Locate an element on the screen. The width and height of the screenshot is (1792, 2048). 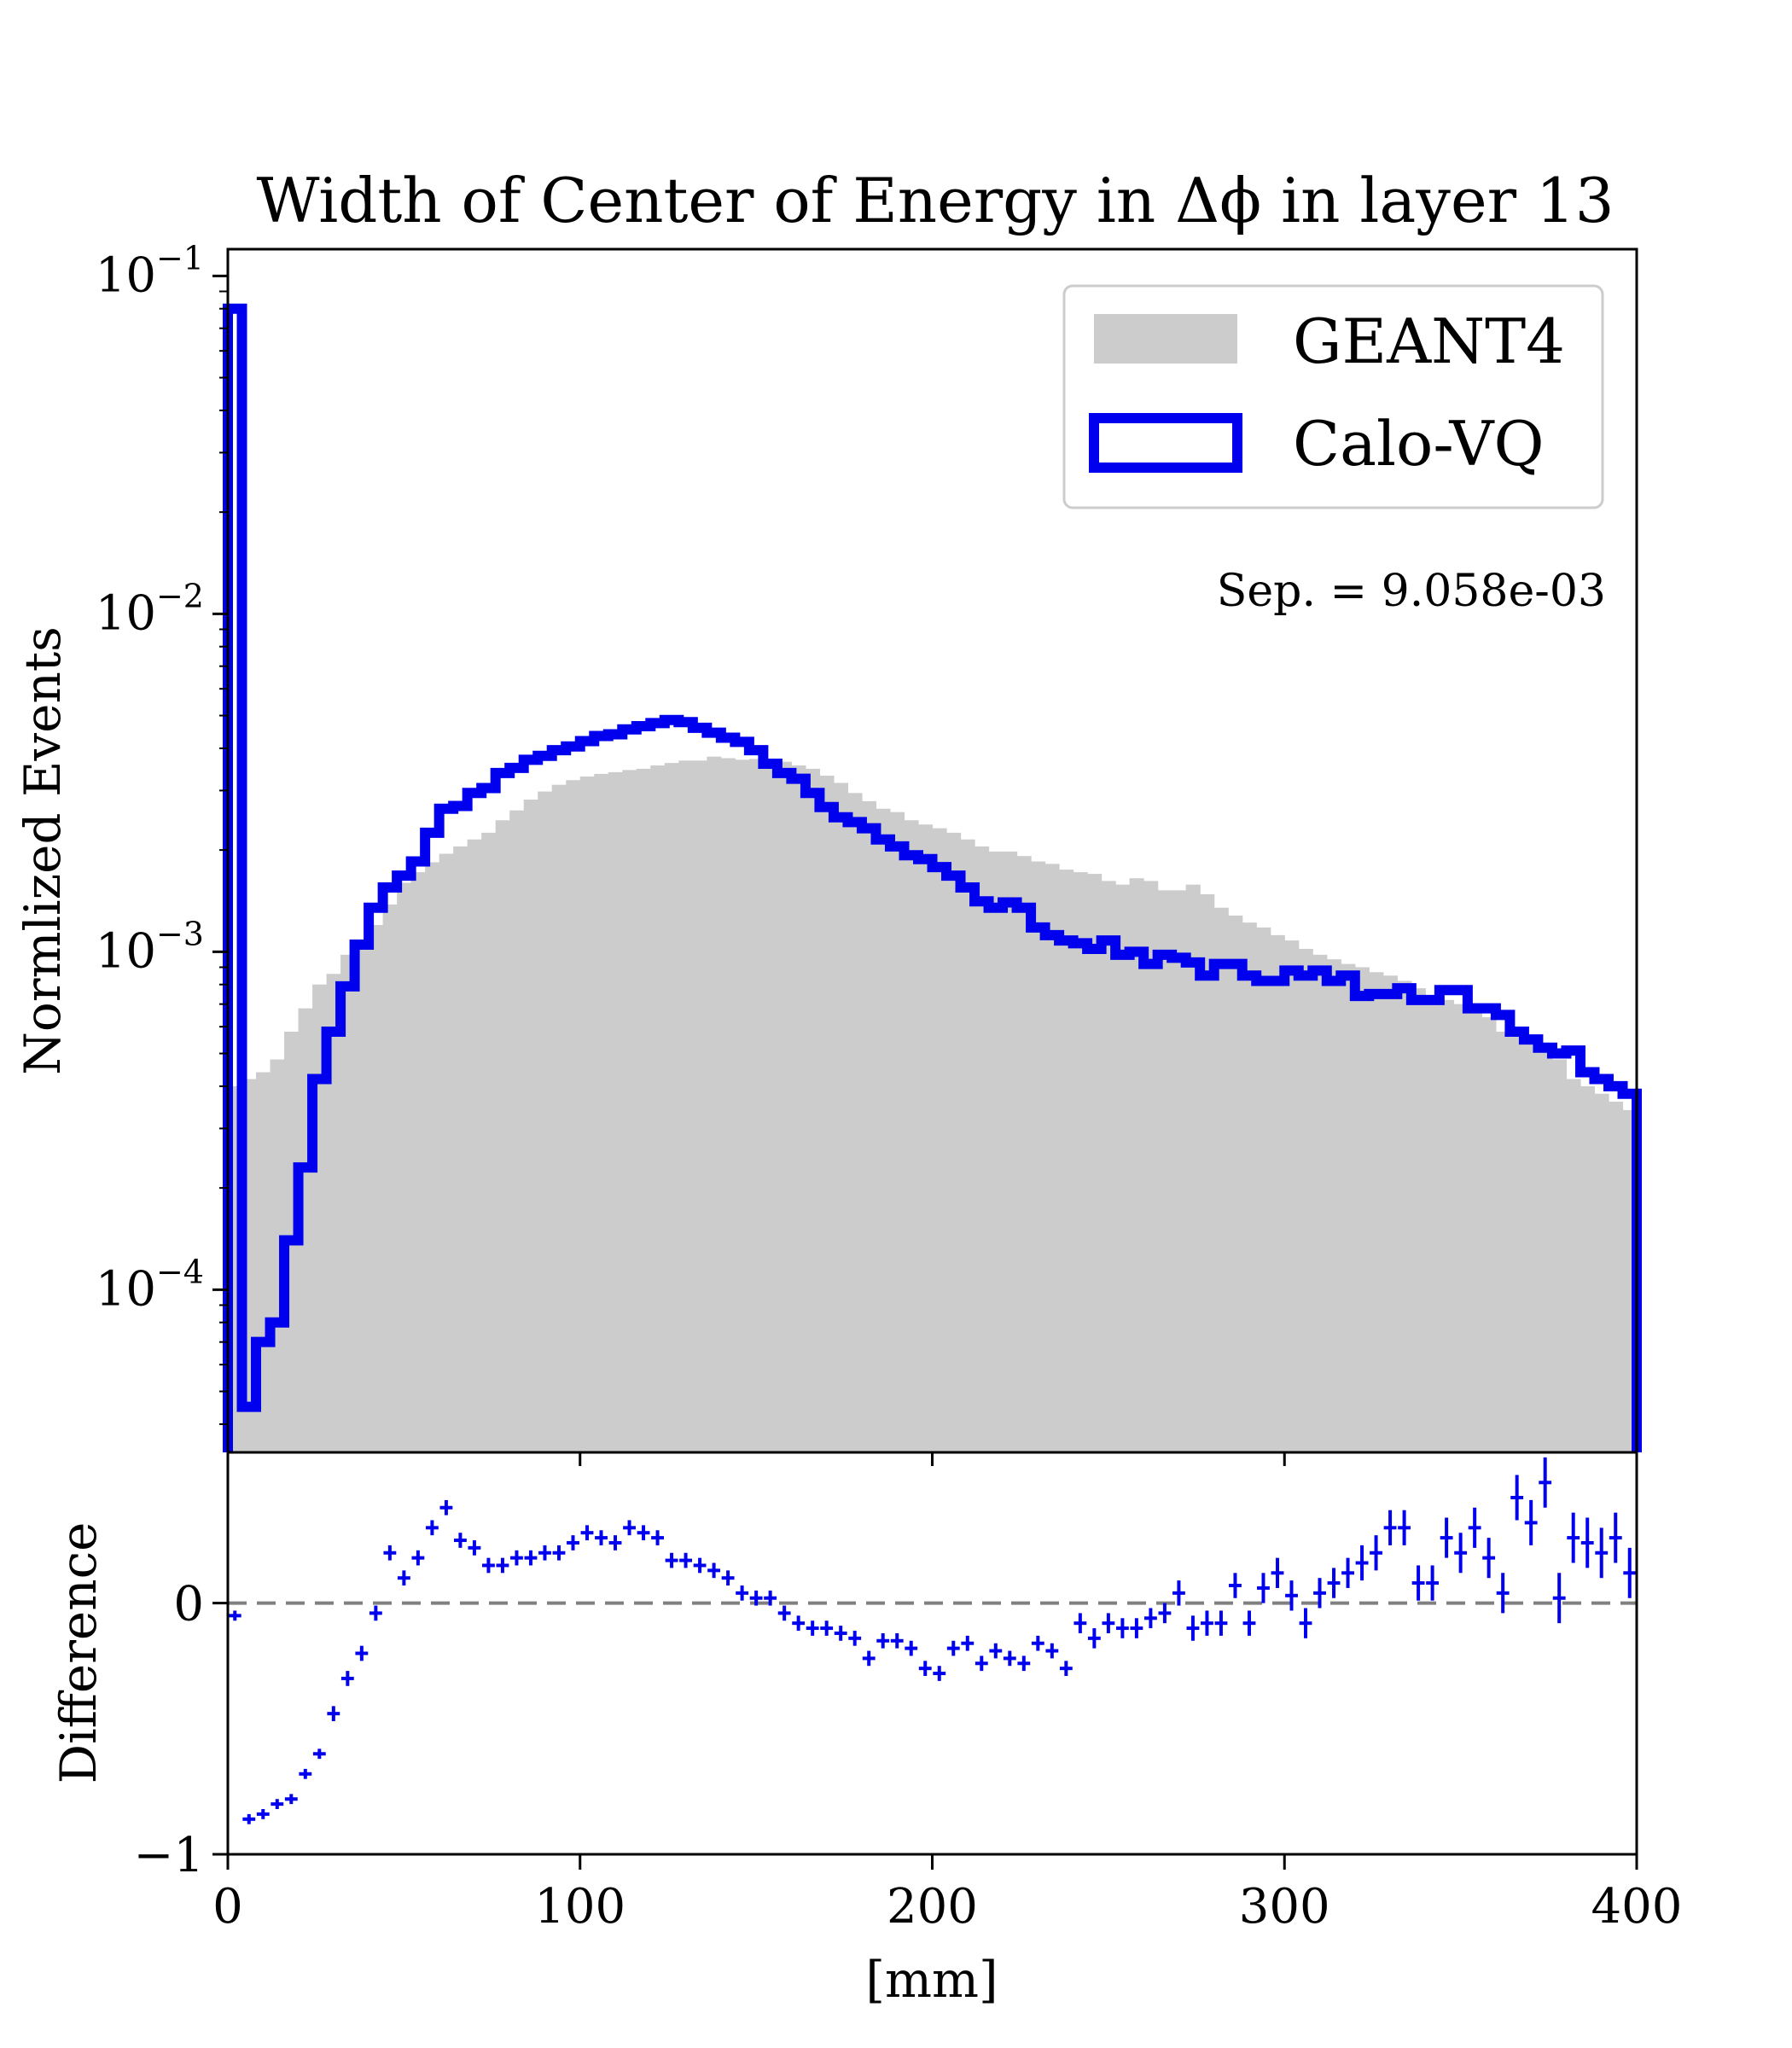
y-tick-label: 10⁻¹ is located at coordinates (150, 271).